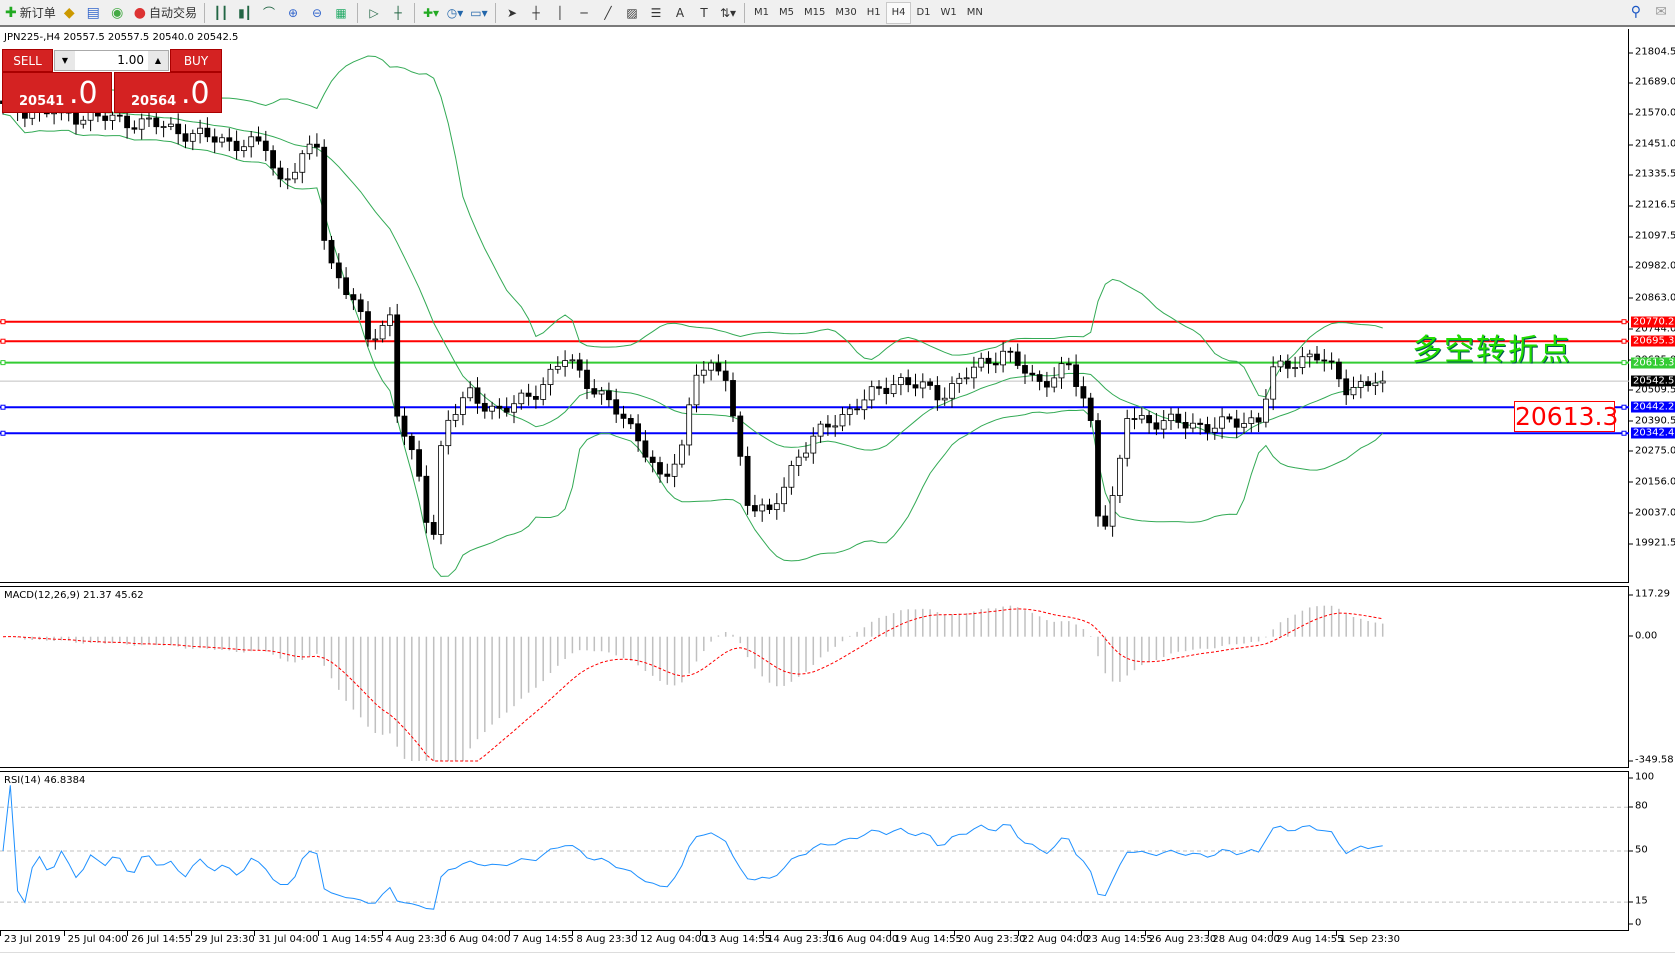 This screenshot has height=953, width=1675. Describe the element at coordinates (65, 60) in the screenshot. I see `lot-decrease-button: ▼` at that location.